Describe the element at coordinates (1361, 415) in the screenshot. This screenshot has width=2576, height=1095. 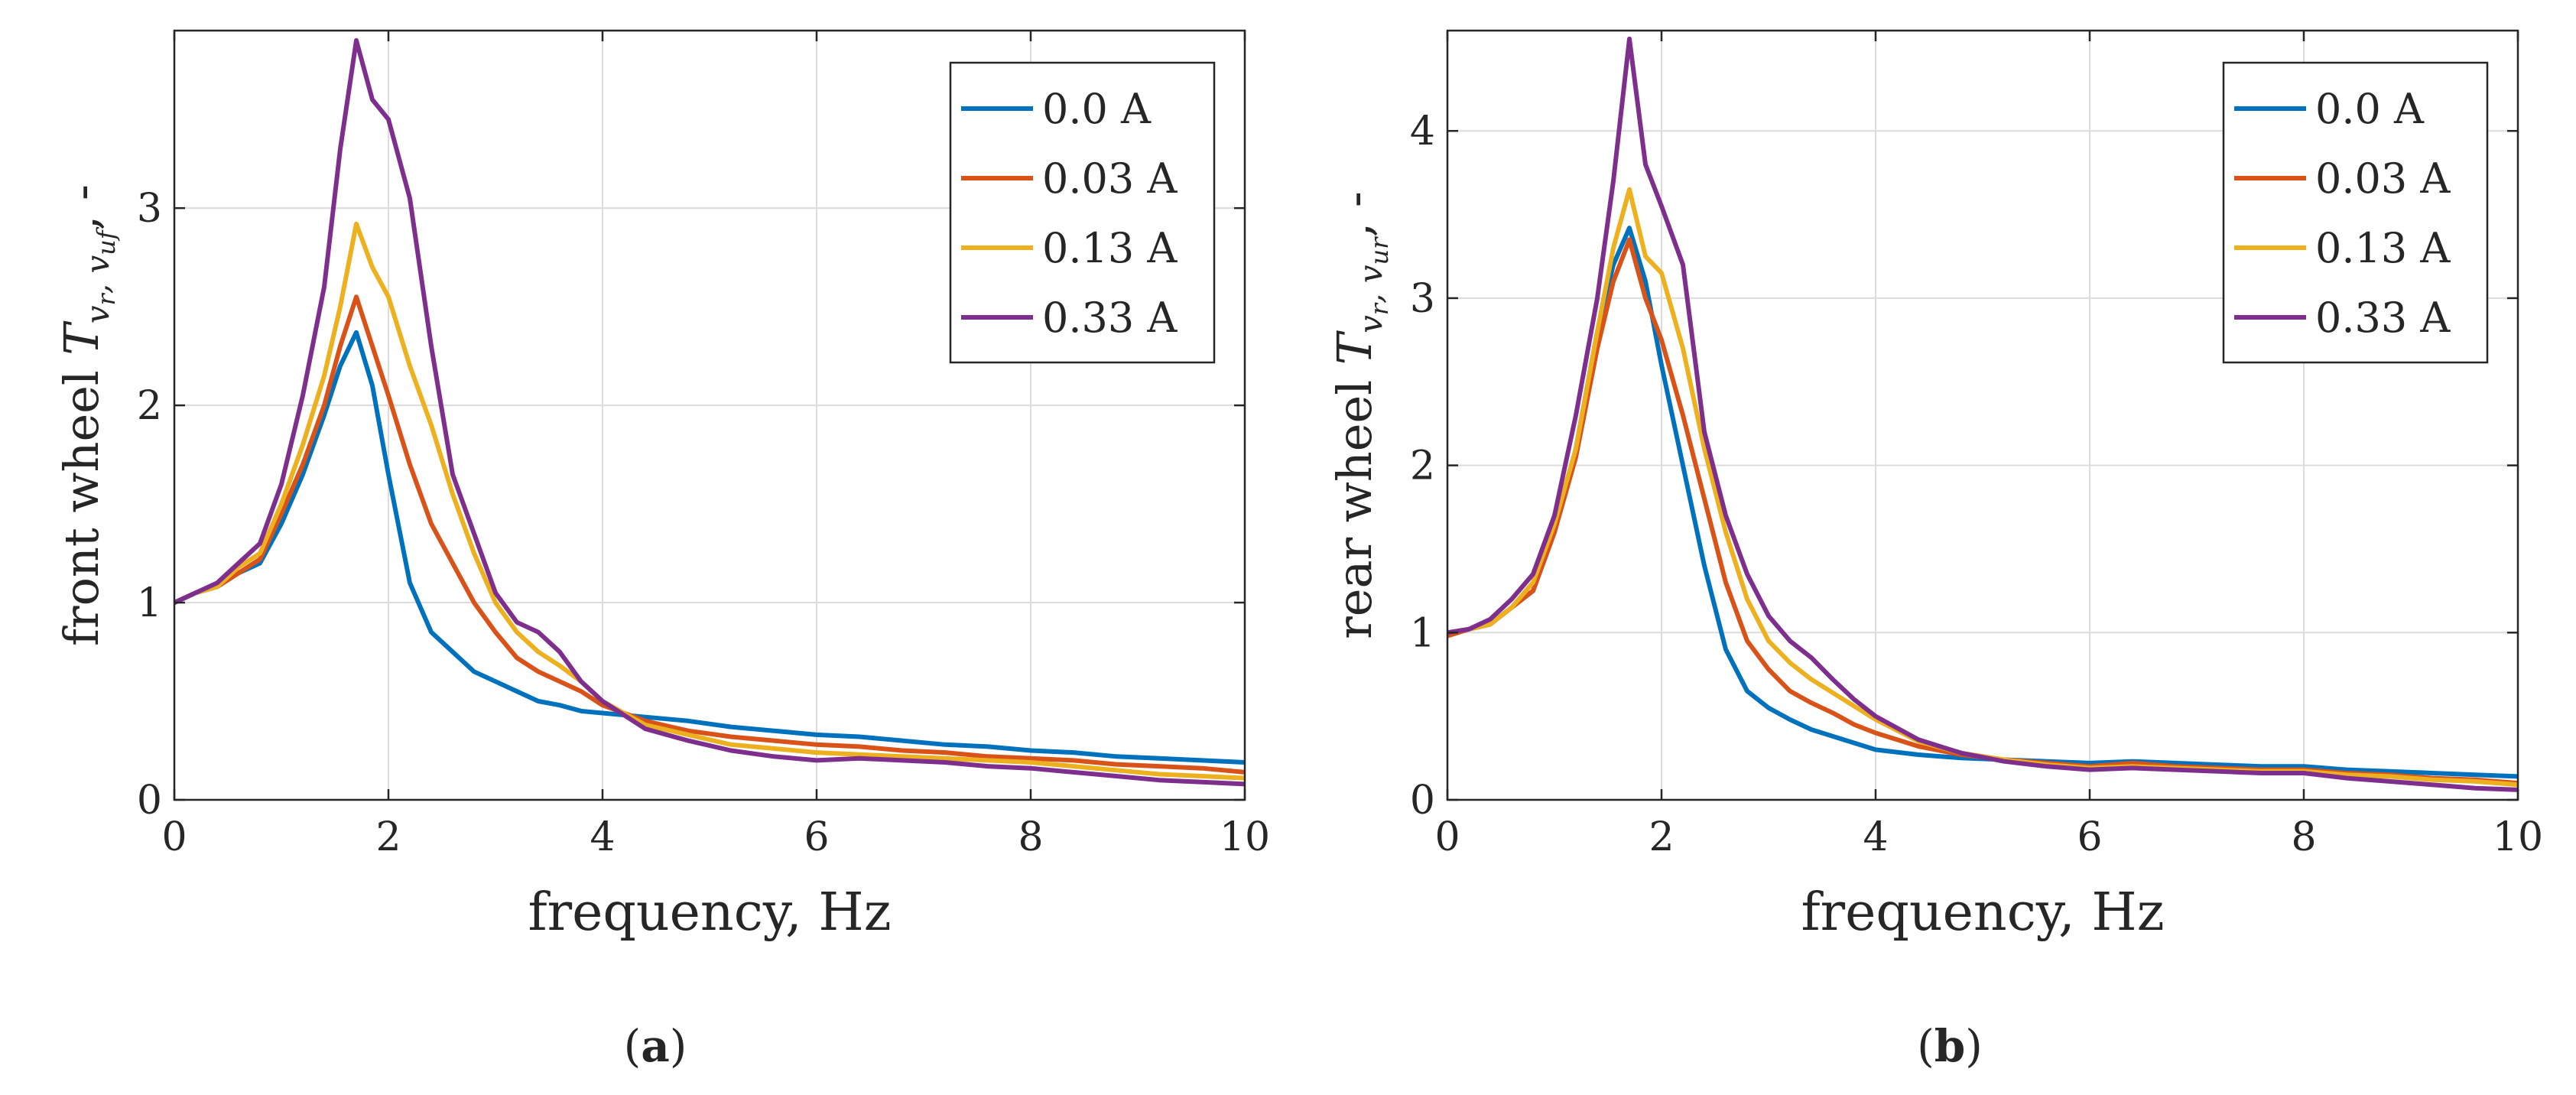
I see `y-axis-label: rear wheel Tvr, vur, -` at that location.